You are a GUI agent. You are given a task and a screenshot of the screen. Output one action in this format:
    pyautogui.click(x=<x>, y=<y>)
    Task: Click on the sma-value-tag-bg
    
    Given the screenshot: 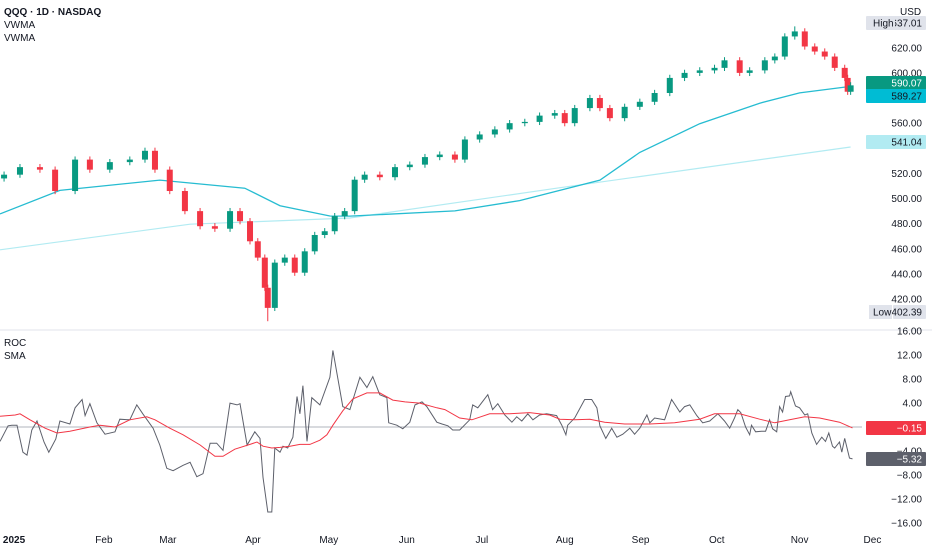 What is the action you would take?
    pyautogui.click(x=896, y=428)
    